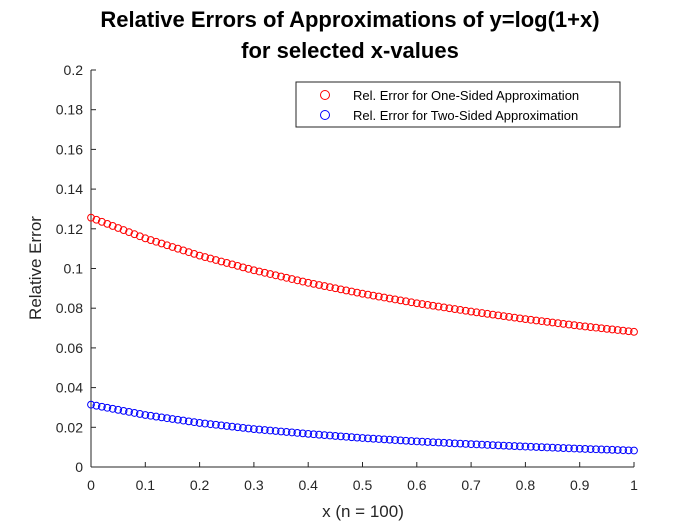 The height and width of the screenshot is (525, 700). What do you see at coordinates (580, 485) in the screenshot?
I see `x-tick-label: 0.9` at bounding box center [580, 485].